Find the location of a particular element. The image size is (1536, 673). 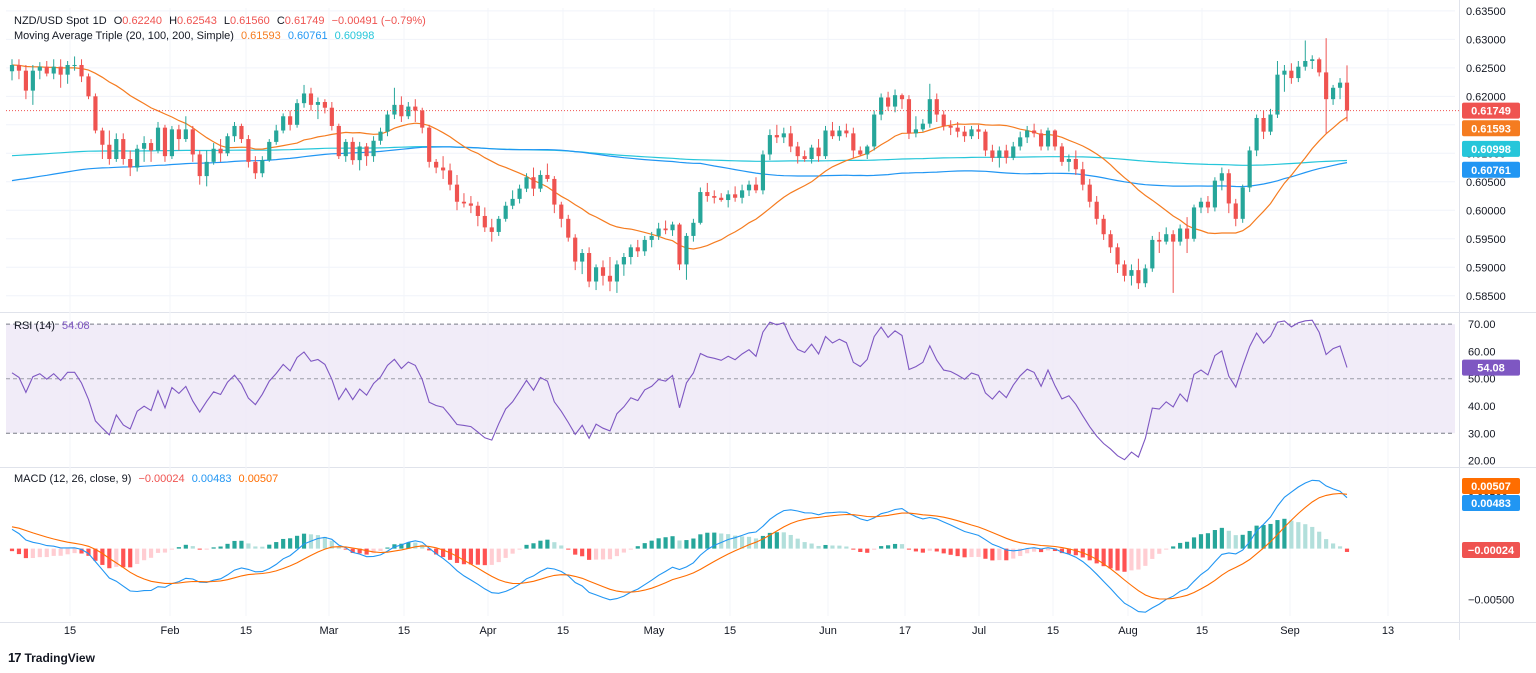

rsi-legend: RSI (14) 54.08 is located at coordinates (54, 326).